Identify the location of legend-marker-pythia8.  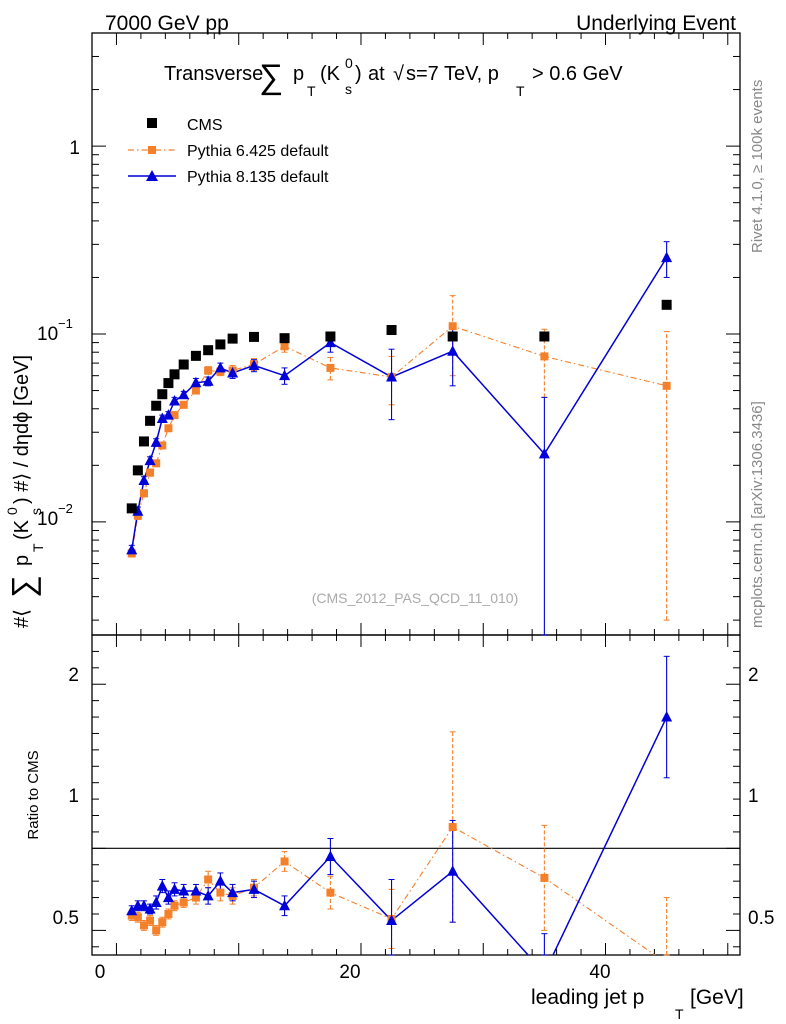
(152, 175).